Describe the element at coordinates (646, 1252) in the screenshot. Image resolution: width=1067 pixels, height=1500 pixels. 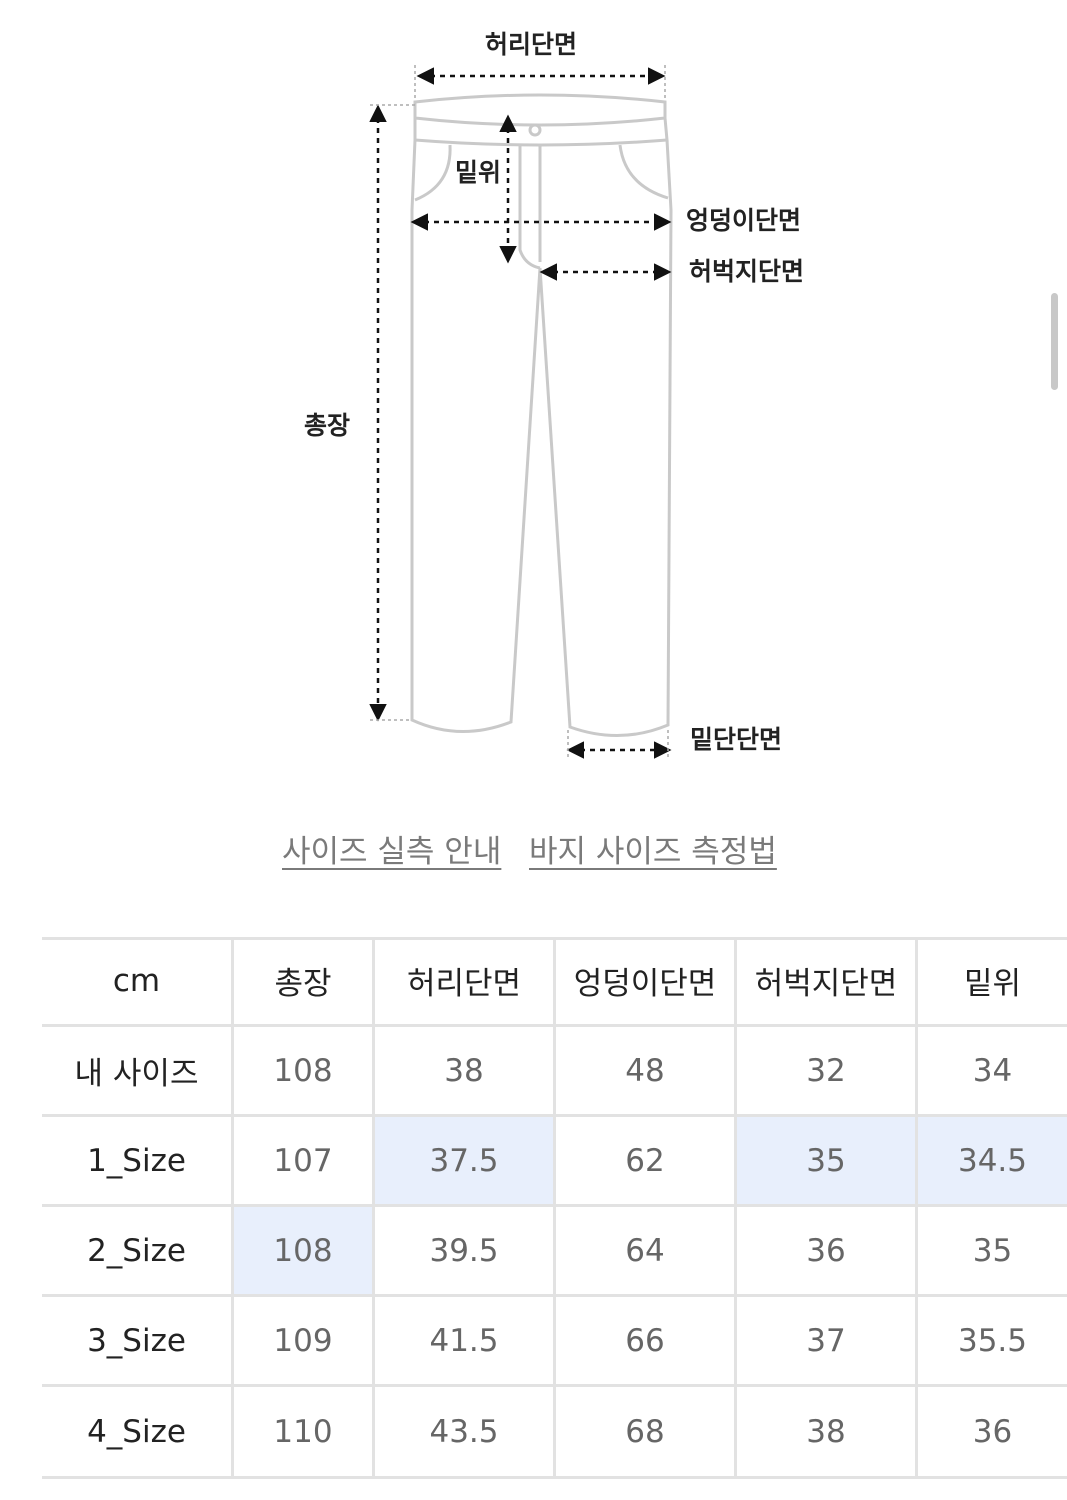
I see `table-cell: 64` at that location.